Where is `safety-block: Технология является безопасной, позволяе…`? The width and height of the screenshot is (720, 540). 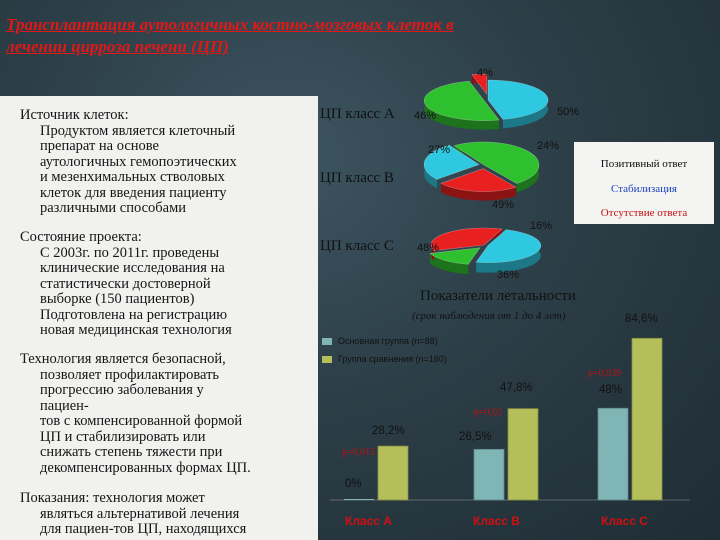
safety-block: Технология является безопасной, позволяе… is located at coordinates (168, 414).